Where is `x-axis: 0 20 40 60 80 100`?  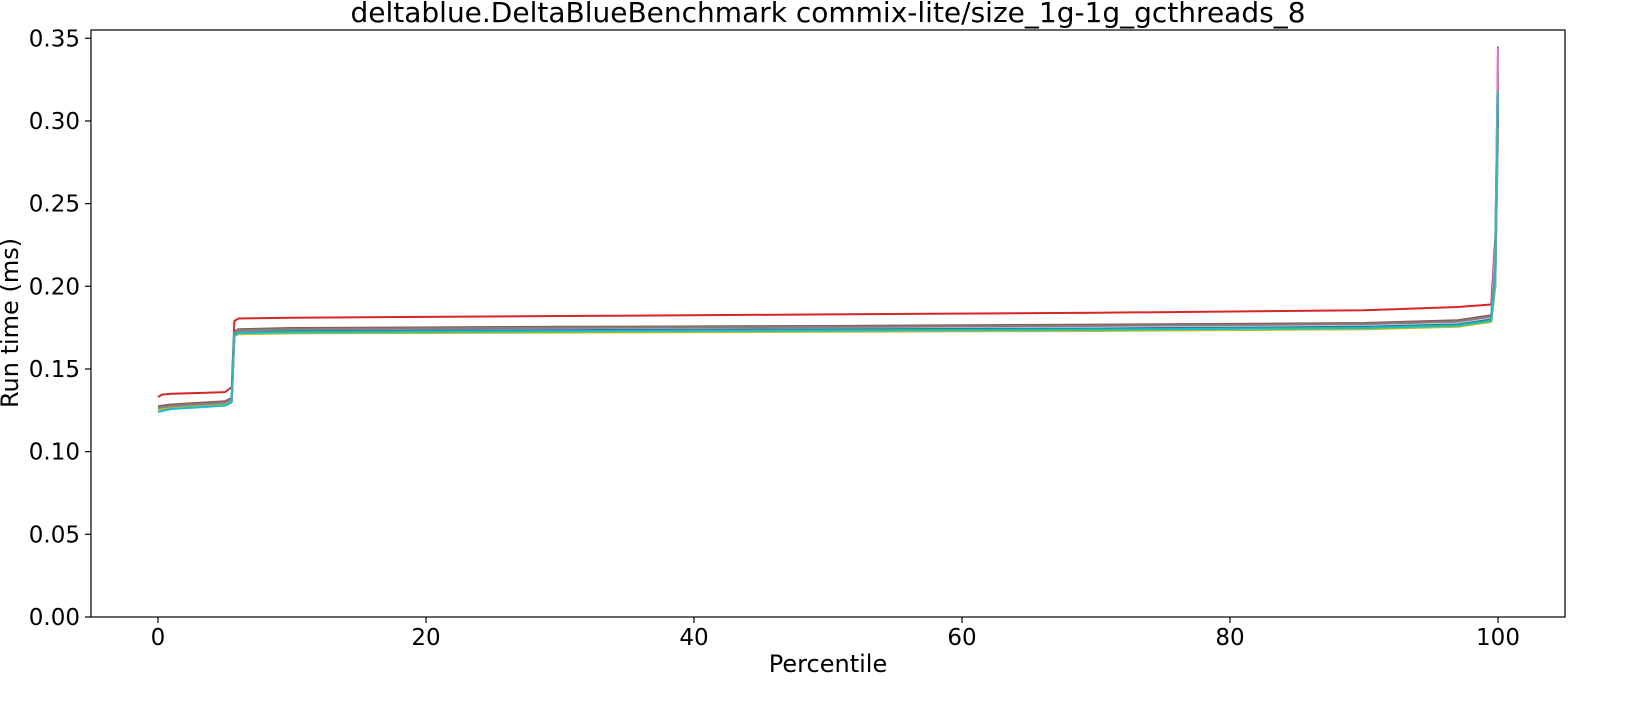
x-axis: 0 20 40 60 80 100 is located at coordinates (835, 634).